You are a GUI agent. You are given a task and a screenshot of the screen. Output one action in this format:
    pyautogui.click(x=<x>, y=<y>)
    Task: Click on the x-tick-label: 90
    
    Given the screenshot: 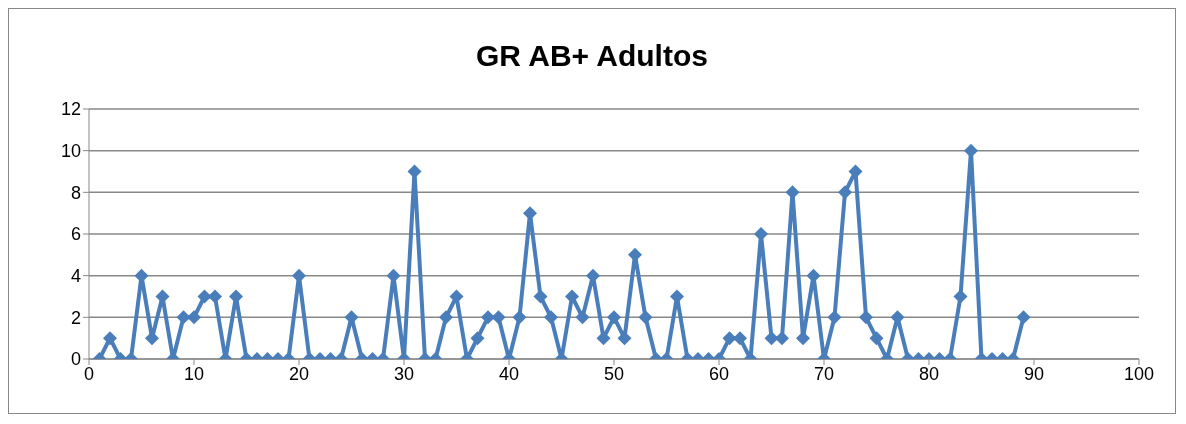 What is the action you would take?
    pyautogui.click(x=1034, y=373)
    